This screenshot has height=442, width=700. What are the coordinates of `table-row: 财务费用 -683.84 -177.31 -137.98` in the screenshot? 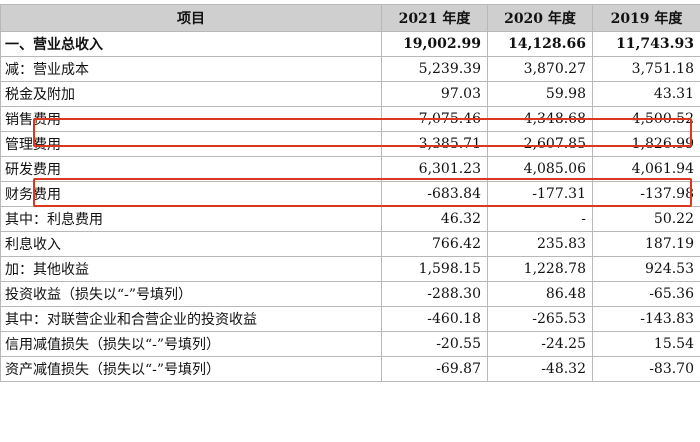 It's located at (350, 194).